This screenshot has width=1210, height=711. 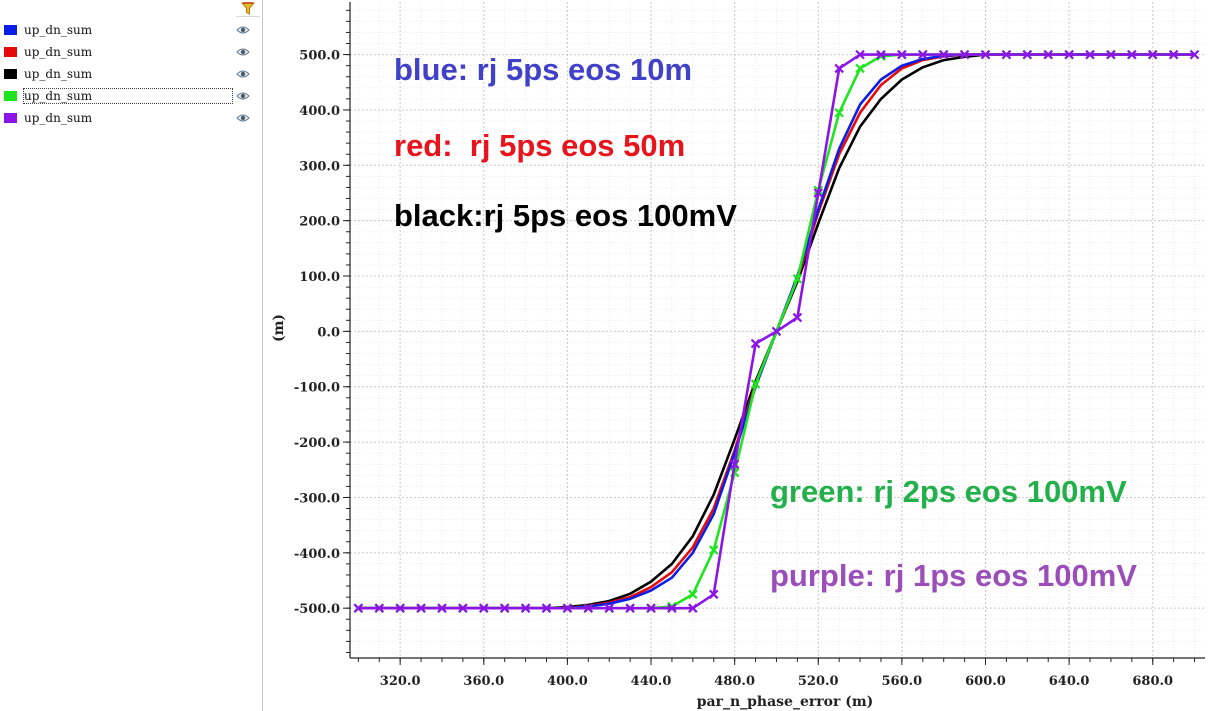 I want to click on x-tick-label: 480.0, so click(x=734, y=681).